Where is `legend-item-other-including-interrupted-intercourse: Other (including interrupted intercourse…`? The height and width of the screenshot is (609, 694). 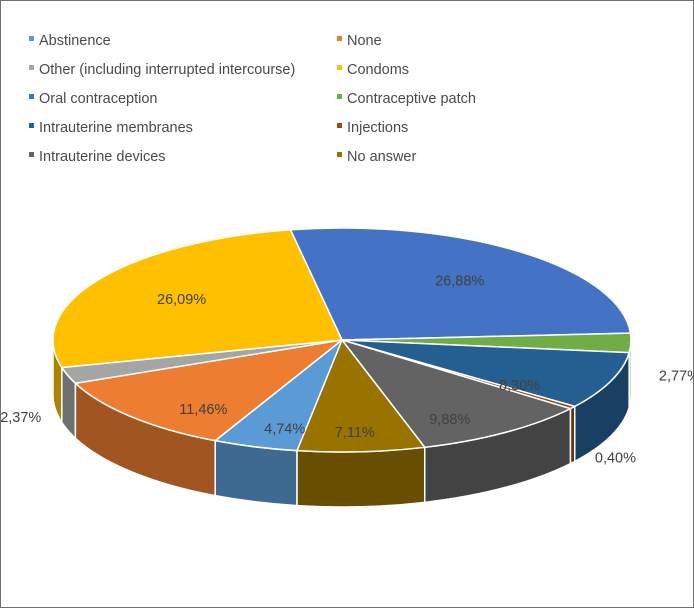
legend-item-other-including-interrupted-intercourse: Other (including interrupted intercourse… is located at coordinates (162, 70).